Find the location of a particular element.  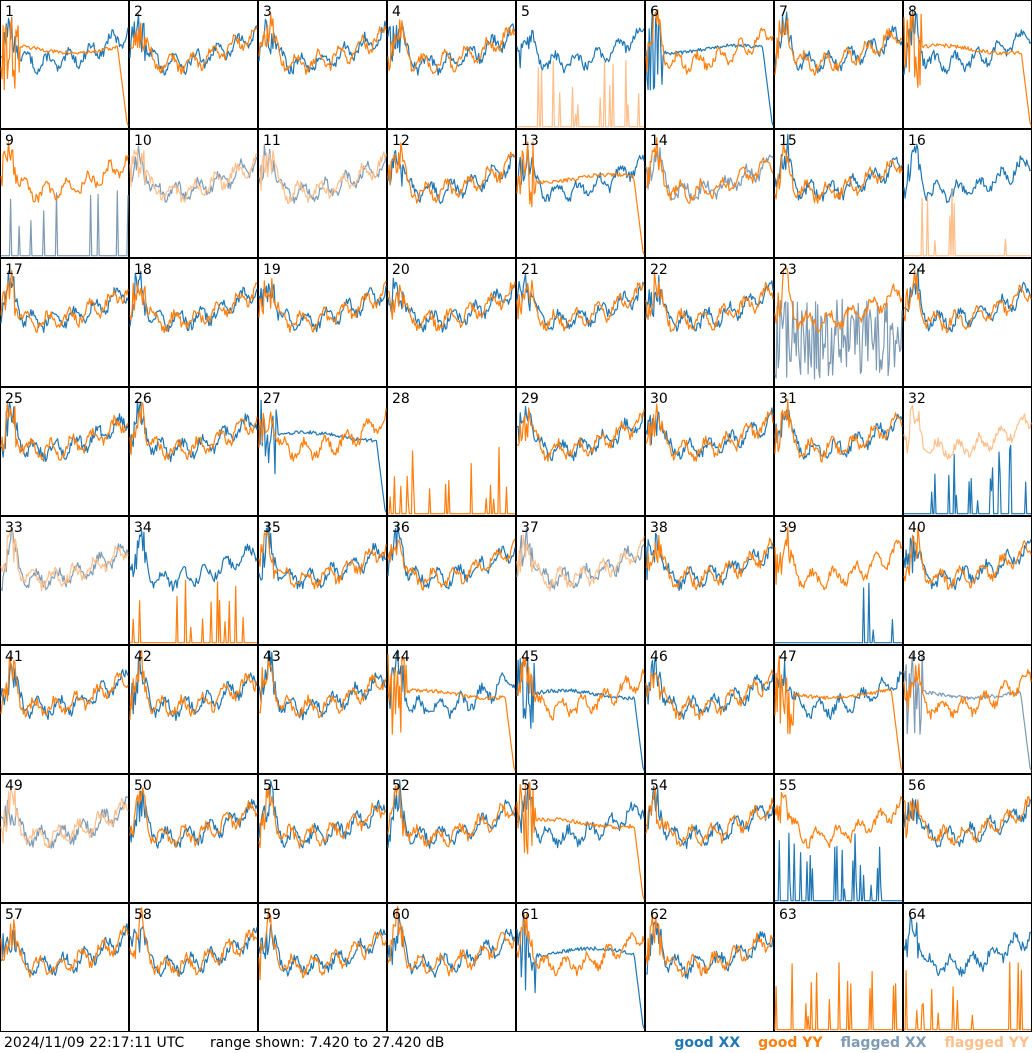

tile-label: 29 is located at coordinates (530, 399).